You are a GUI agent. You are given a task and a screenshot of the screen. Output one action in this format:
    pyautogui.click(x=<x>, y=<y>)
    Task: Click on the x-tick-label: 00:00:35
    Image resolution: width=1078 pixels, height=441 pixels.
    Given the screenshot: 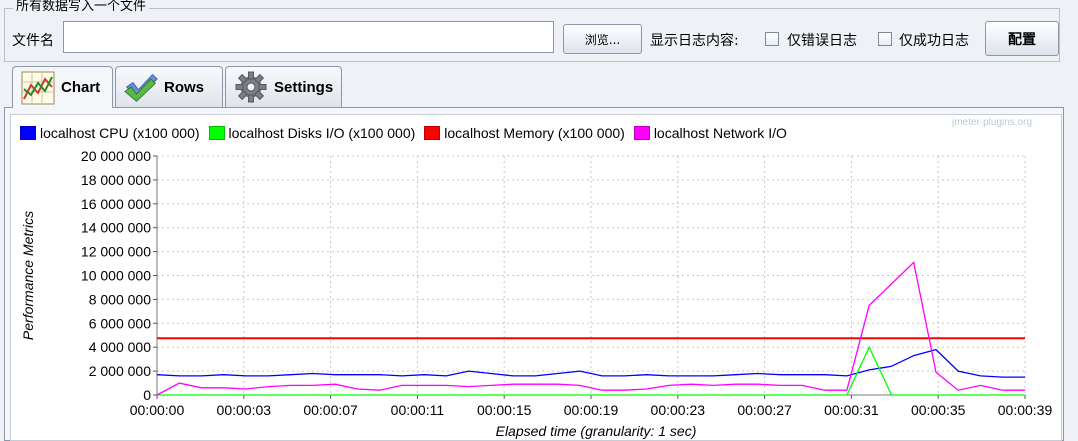 What is the action you would take?
    pyautogui.click(x=938, y=410)
    